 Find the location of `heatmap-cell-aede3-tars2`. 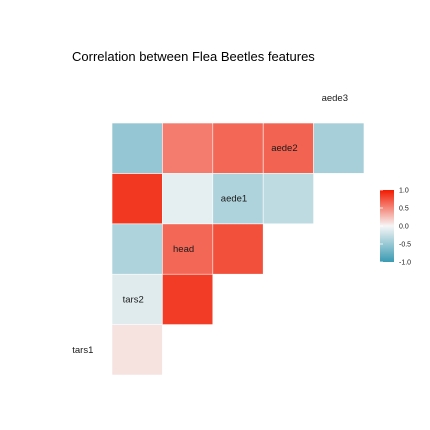

heatmap-cell-aede3-tars2 is located at coordinates (188, 148).